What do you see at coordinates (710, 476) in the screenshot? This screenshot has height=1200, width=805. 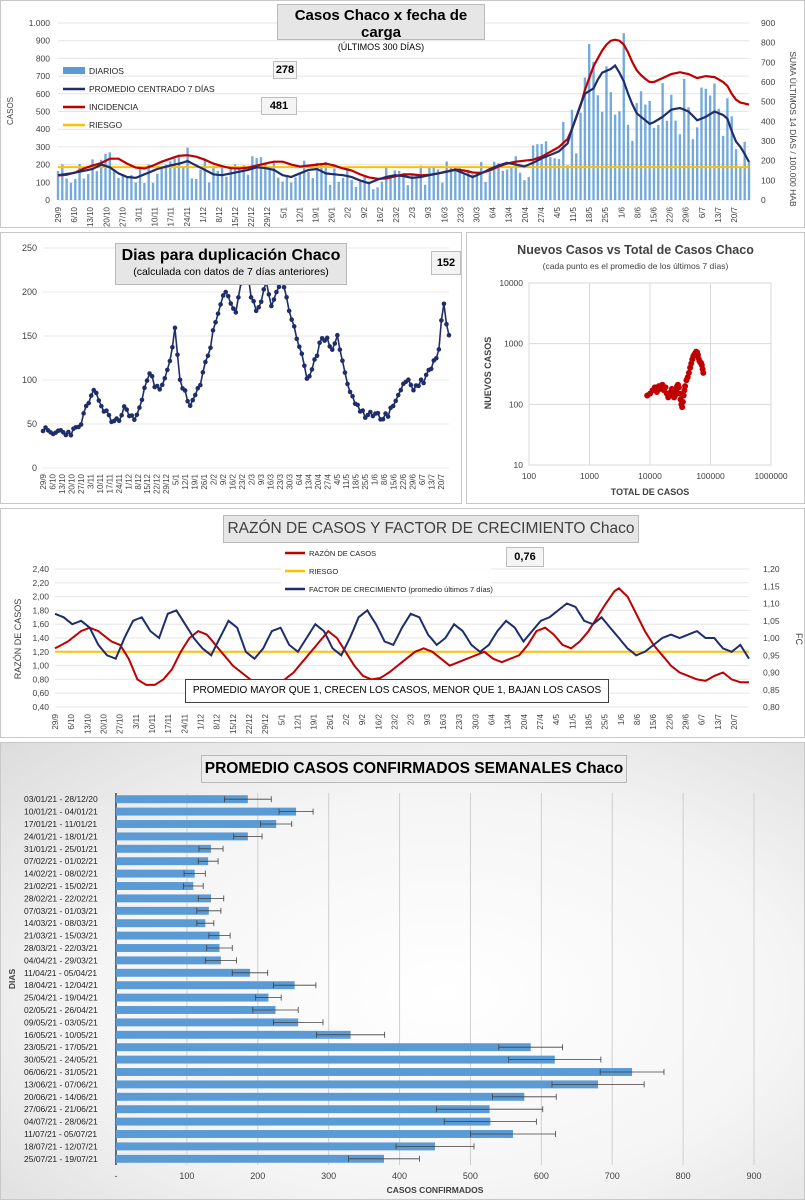 I see `nuevos-x-tick: 100000` at bounding box center [710, 476].